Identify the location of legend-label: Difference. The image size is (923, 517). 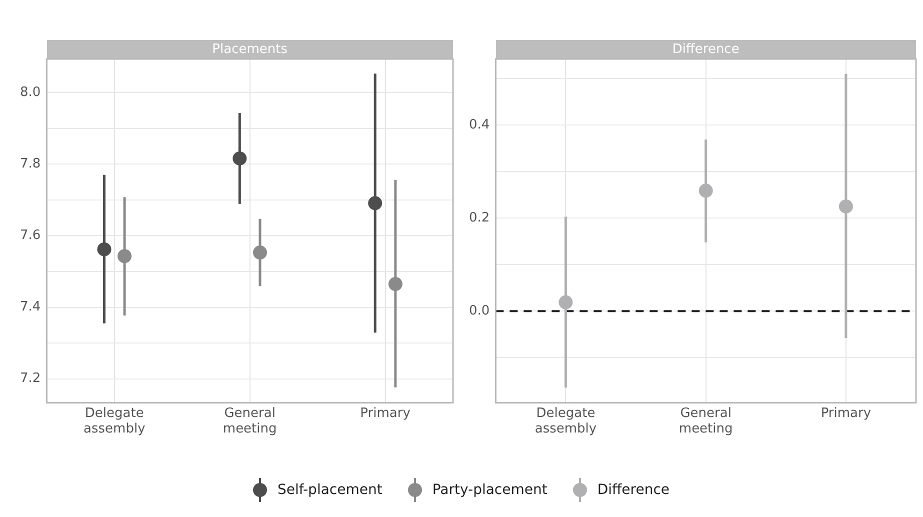
(633, 490).